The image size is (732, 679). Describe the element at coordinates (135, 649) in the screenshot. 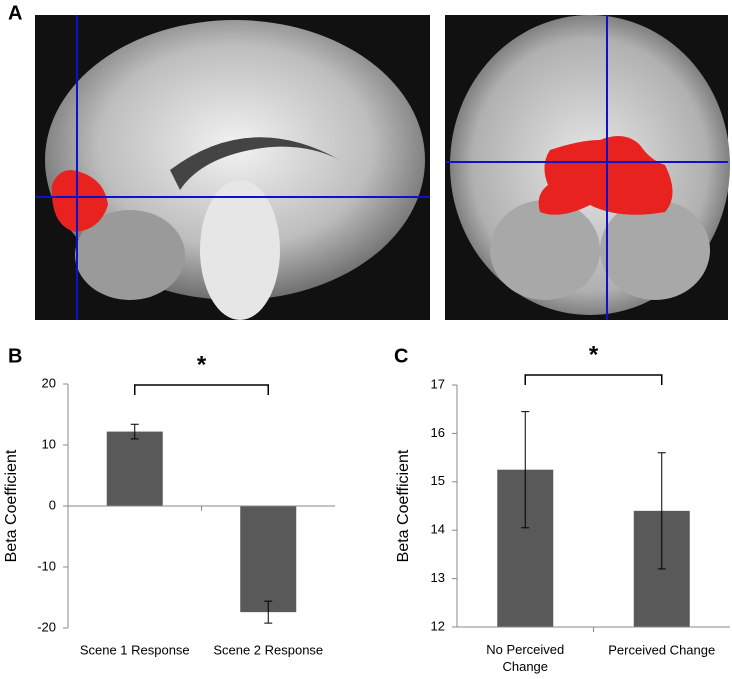

I see `x-tick-label: Scene 1 Response` at that location.